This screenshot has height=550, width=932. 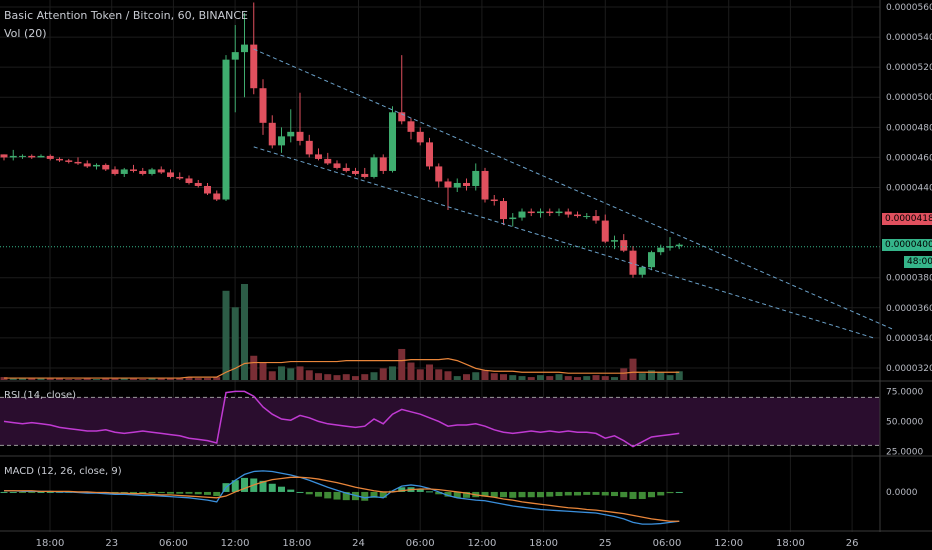 What do you see at coordinates (296, 543) in the screenshot?
I see `time-tick-label: 18:00` at bounding box center [296, 543].